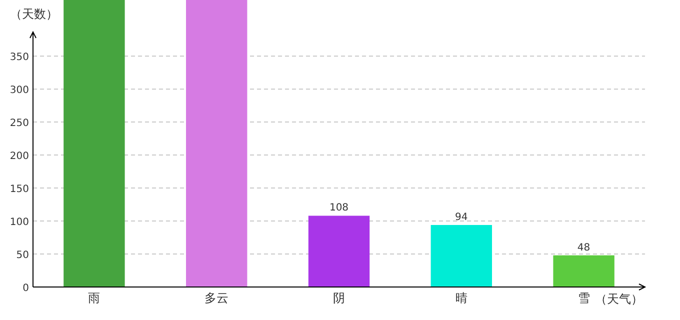 This screenshot has height=320, width=680. I want to click on y-tick-label: 300, so click(19, 90).